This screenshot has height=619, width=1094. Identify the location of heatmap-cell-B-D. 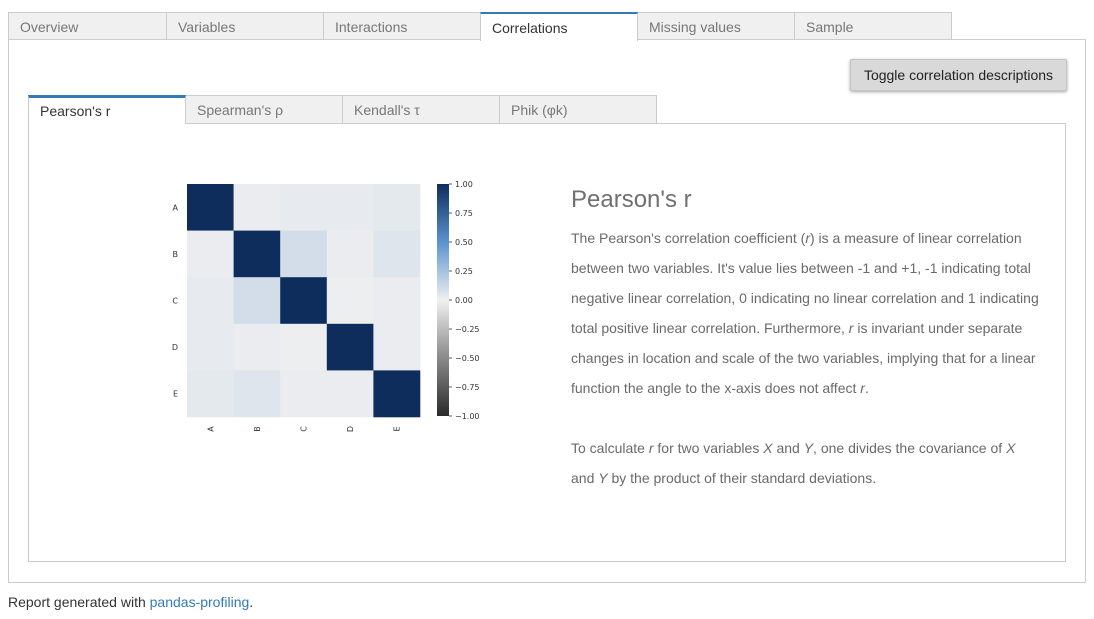
(350, 254).